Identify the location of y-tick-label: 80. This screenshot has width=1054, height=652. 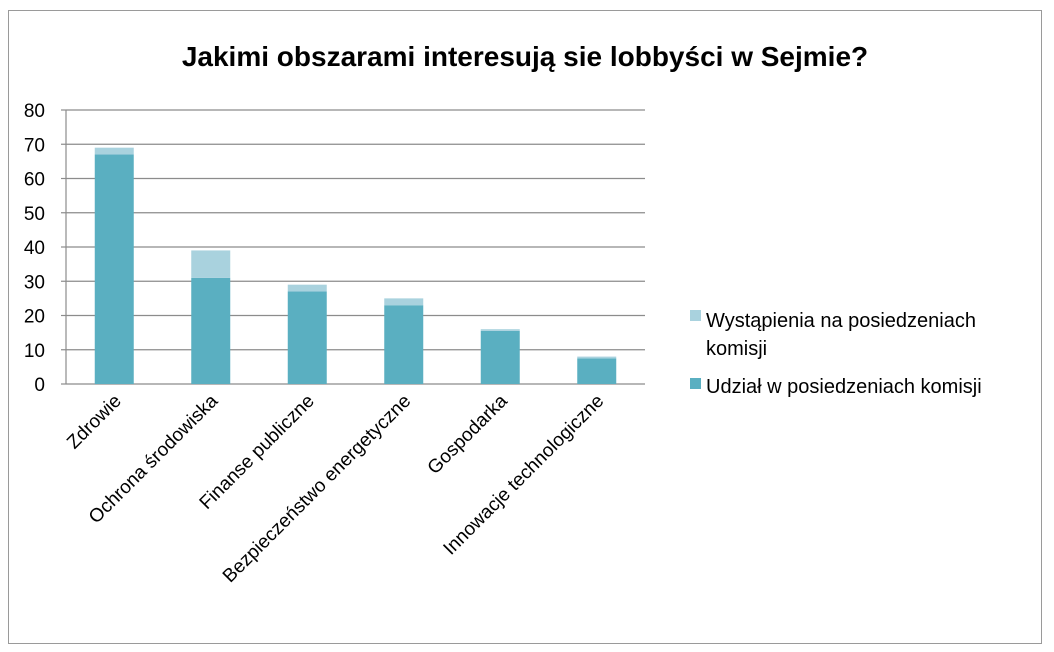
(34, 111).